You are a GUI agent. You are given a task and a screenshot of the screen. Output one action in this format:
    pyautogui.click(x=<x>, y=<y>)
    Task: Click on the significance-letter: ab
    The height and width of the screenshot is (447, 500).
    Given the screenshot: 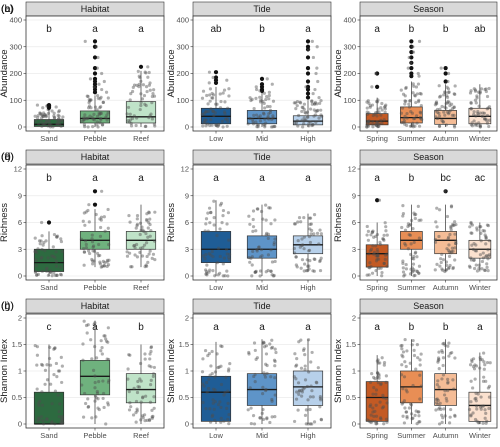 What is the action you would take?
    pyautogui.click(x=216, y=29)
    